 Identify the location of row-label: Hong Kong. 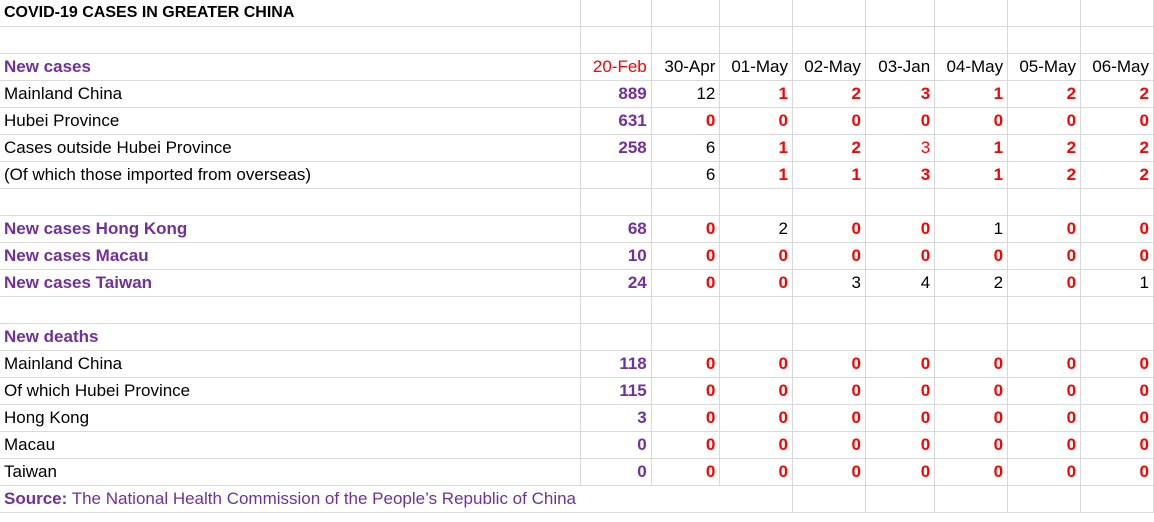
(290, 418).